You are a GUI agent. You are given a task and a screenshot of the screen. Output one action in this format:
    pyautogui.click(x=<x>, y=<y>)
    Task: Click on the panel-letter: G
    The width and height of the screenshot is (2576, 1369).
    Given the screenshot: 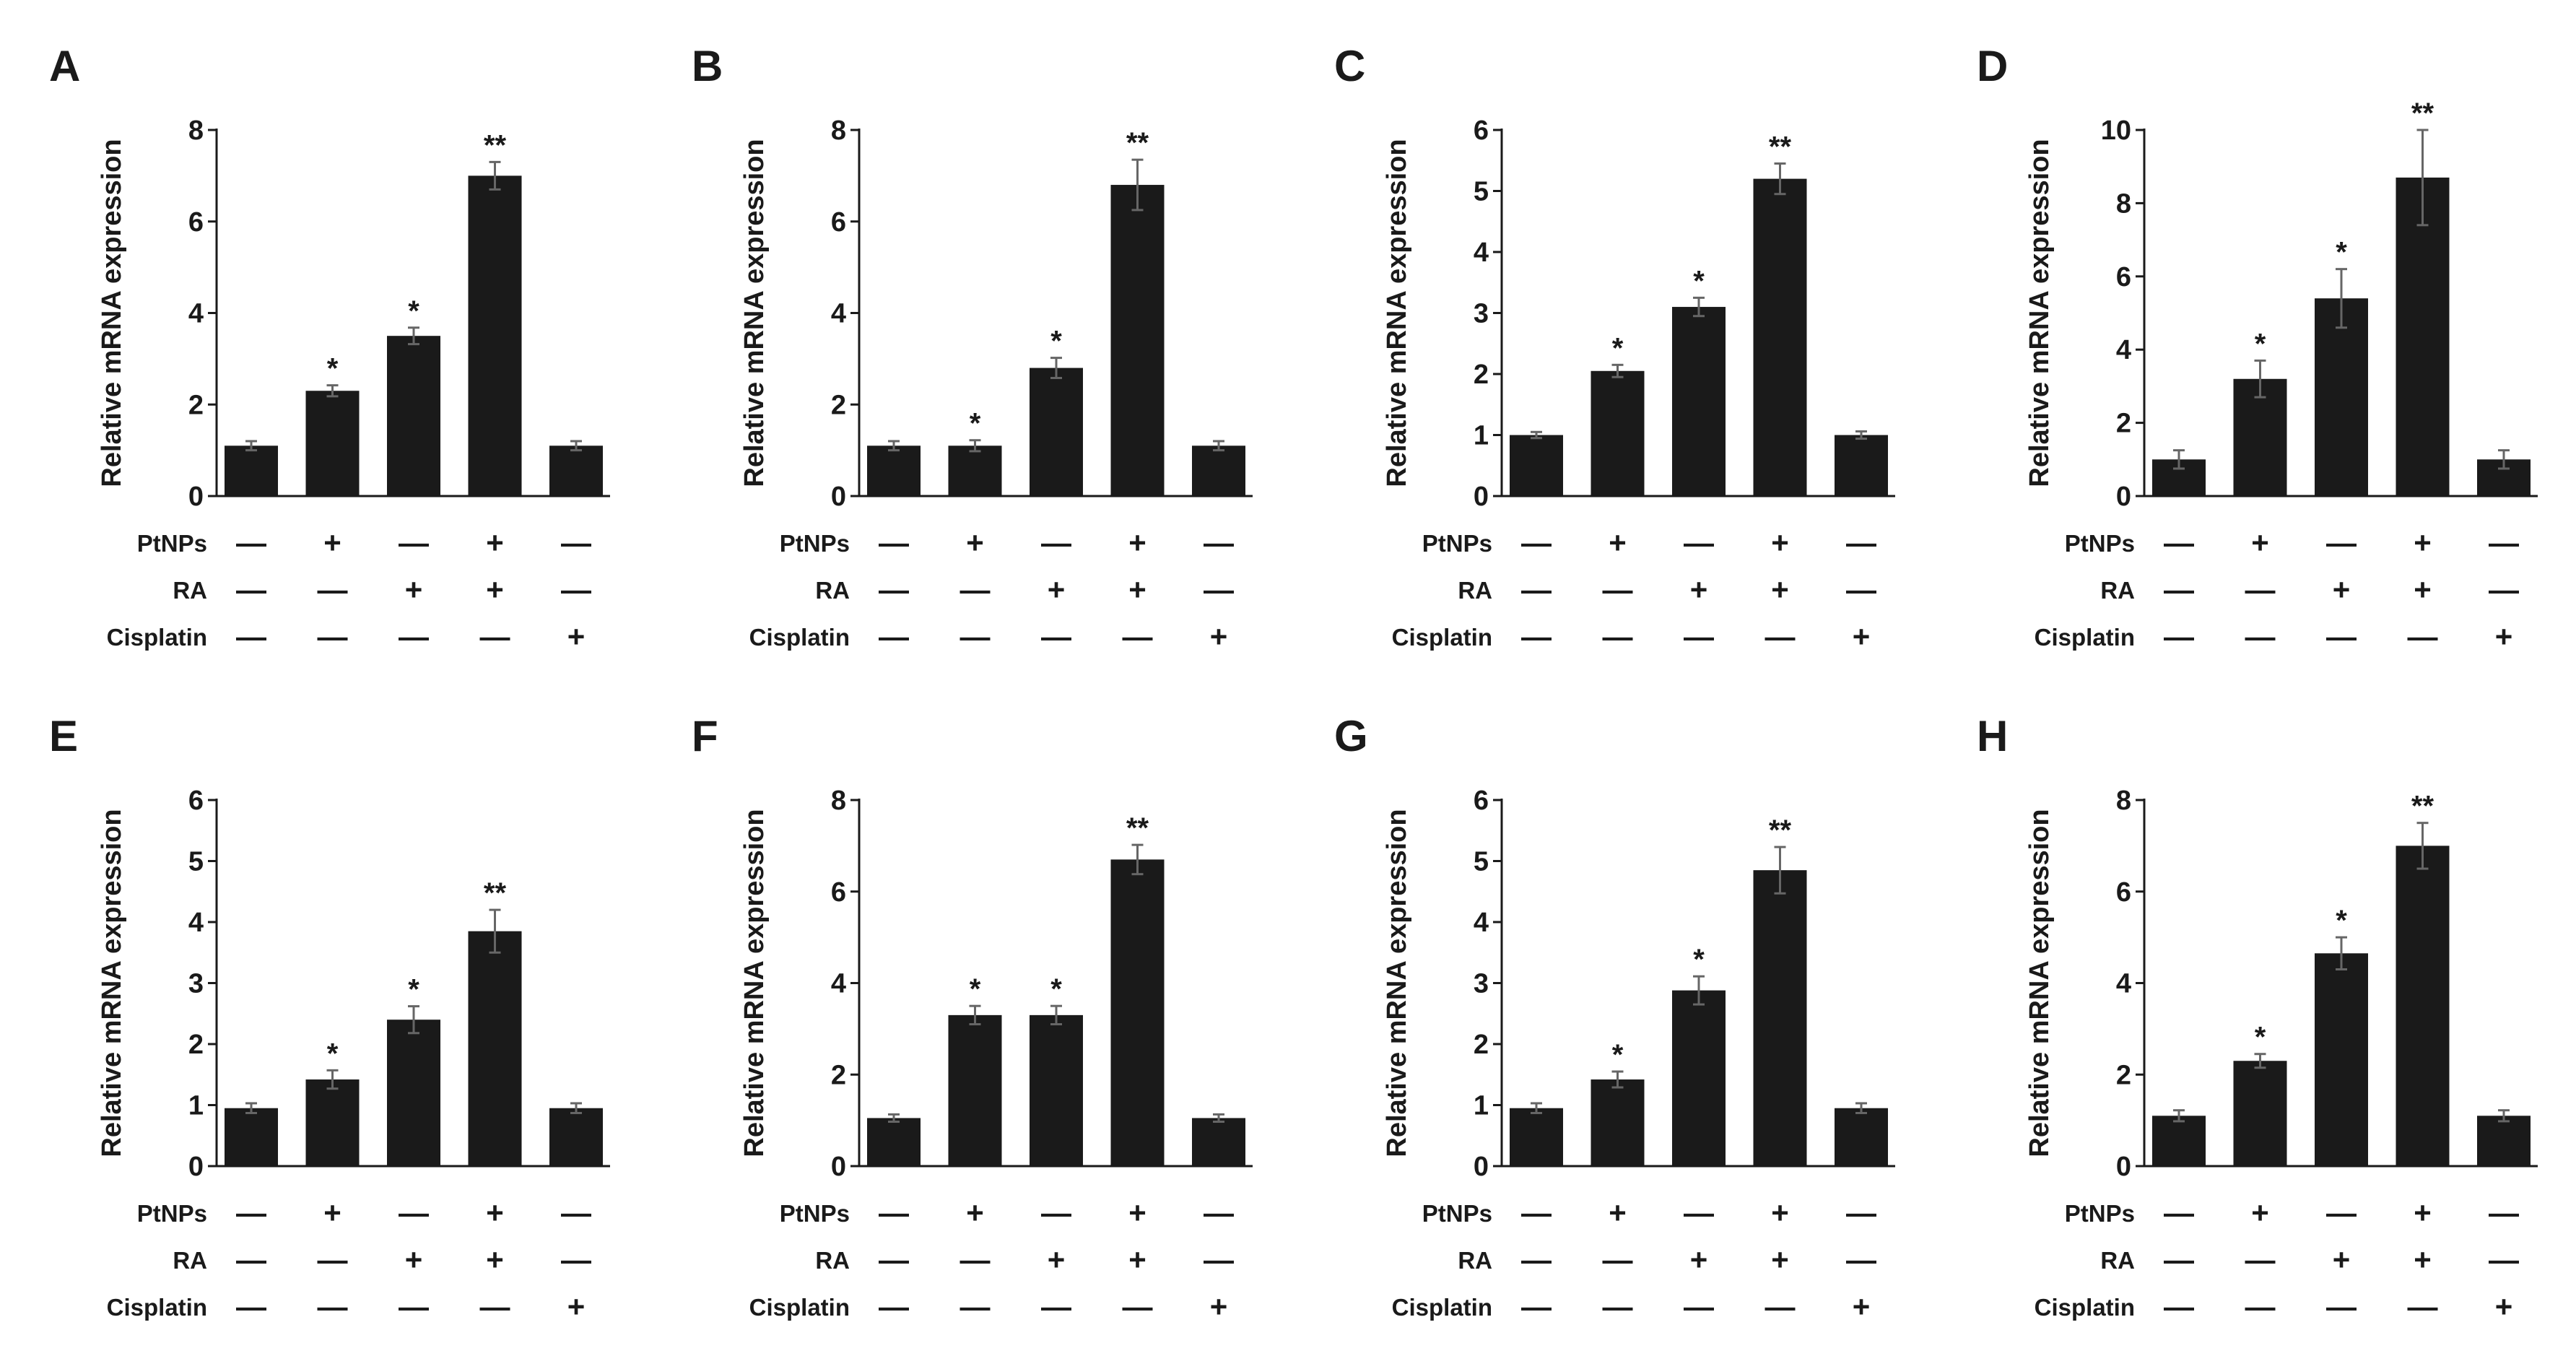 What is the action you would take?
    pyautogui.click(x=1351, y=736)
    